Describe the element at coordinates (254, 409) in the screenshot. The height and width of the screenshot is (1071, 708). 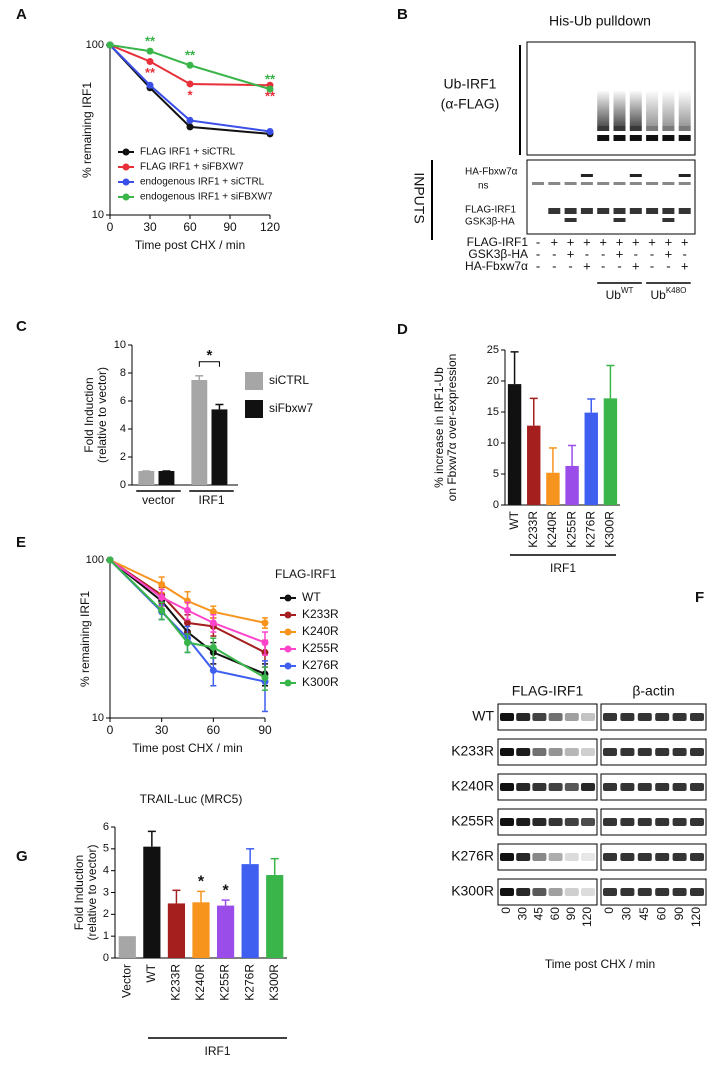
I see `legend-swatch` at that location.